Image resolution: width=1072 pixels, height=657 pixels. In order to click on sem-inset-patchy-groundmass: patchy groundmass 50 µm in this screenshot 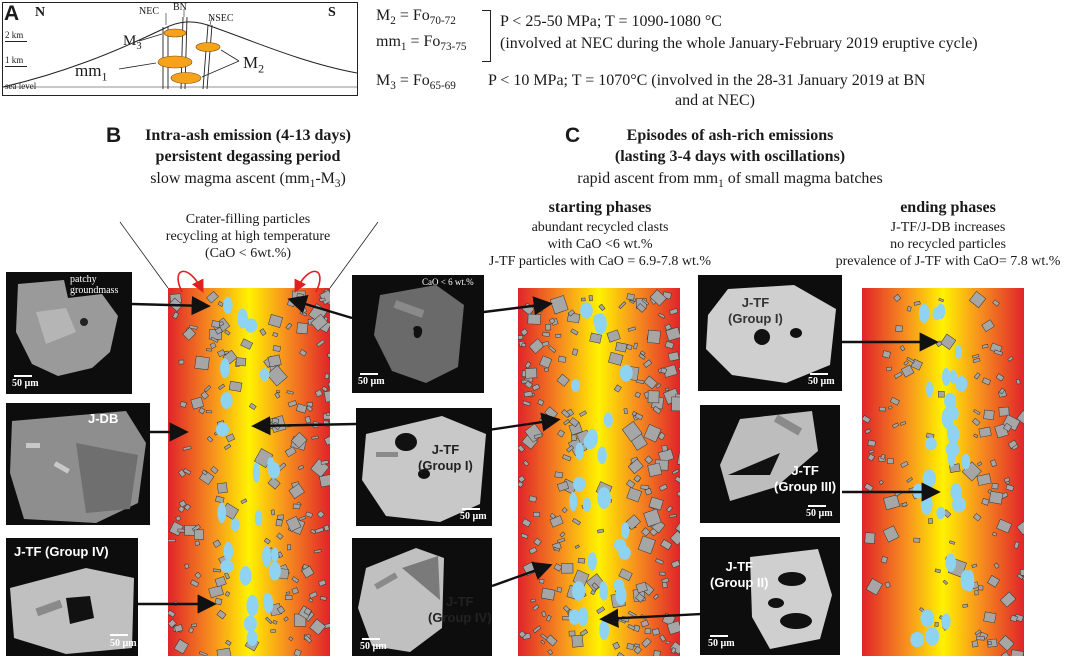, I will do `click(69, 333)`.